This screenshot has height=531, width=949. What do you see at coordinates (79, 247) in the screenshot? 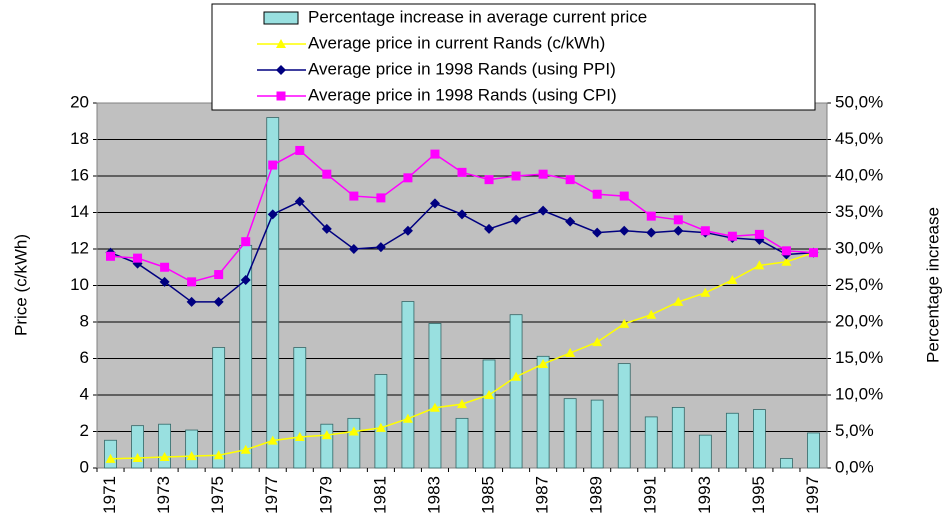
I see `y-tick-label: 12` at bounding box center [79, 247].